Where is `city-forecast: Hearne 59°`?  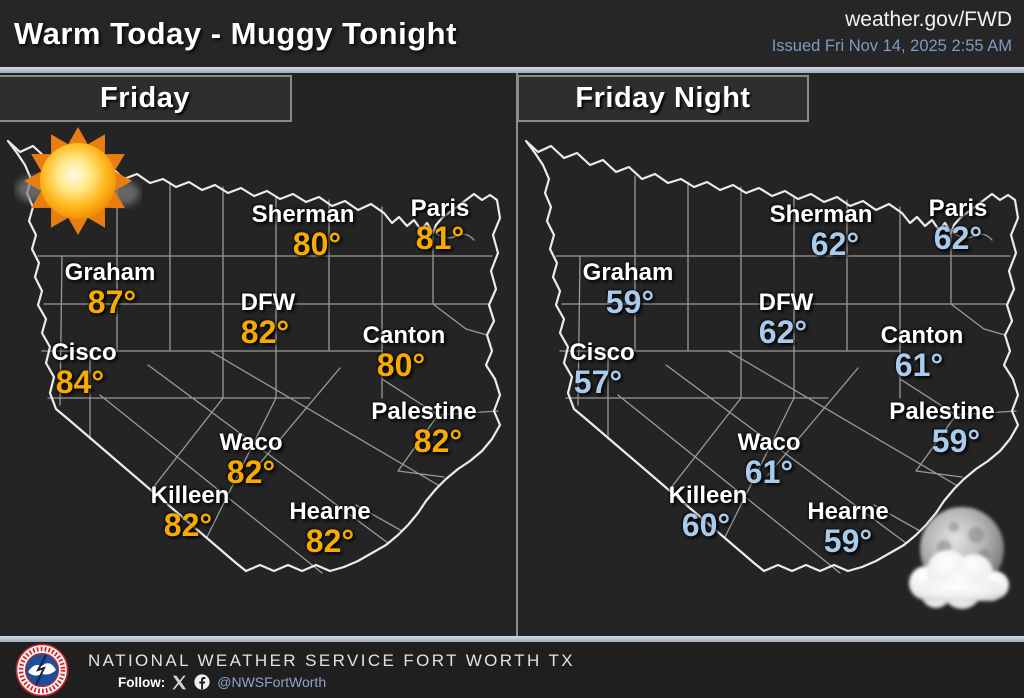
city-forecast: Hearne 59° is located at coordinates (848, 528).